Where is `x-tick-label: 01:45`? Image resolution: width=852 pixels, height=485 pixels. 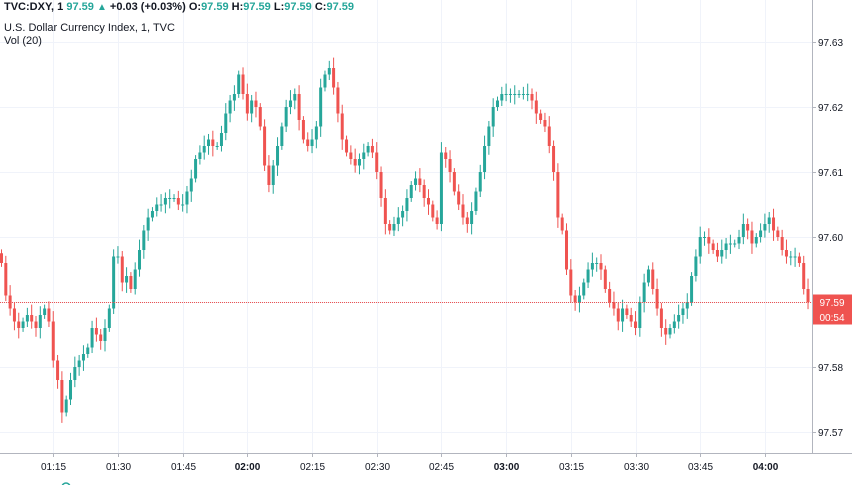
x-tick-label: 01:45 is located at coordinates (183, 467).